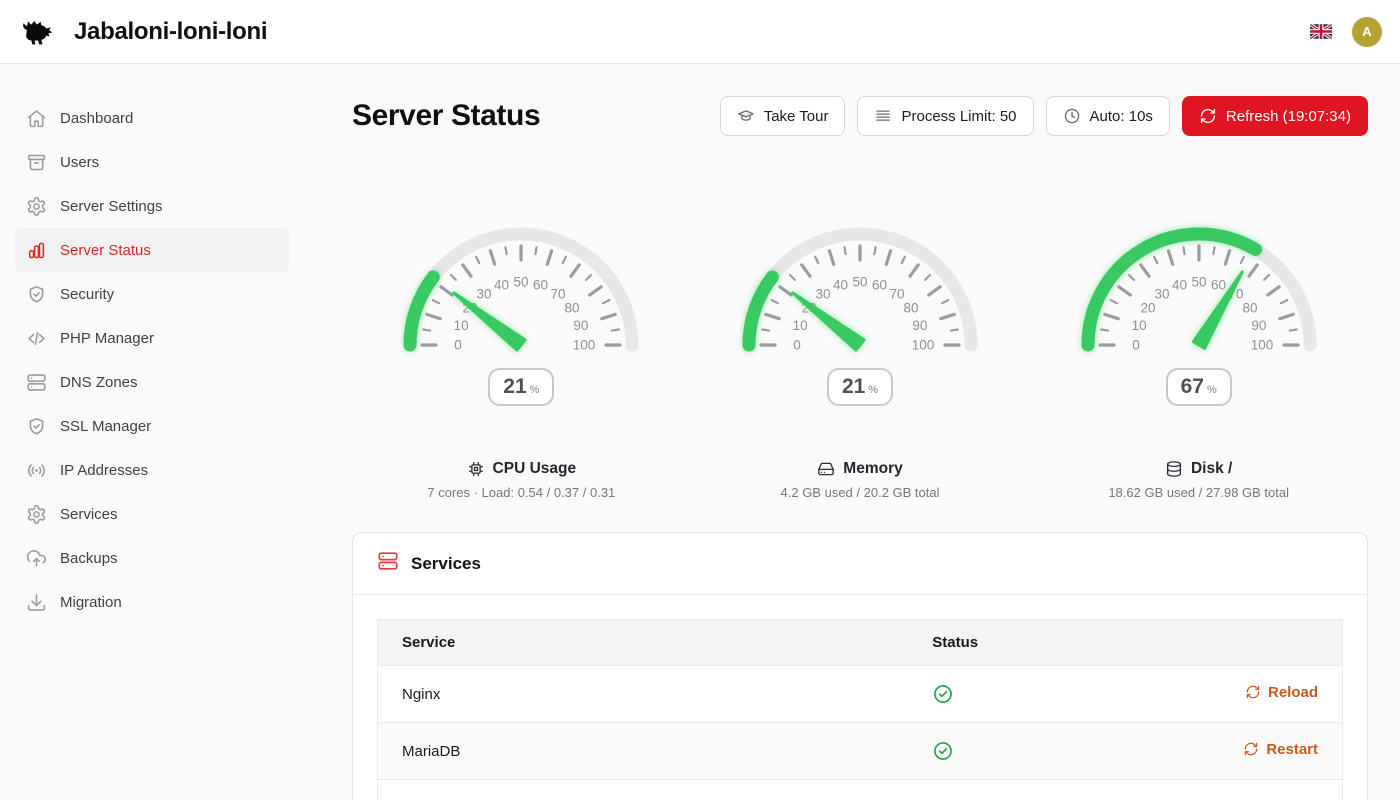 This screenshot has width=1400, height=800. What do you see at coordinates (1029, 642) in the screenshot?
I see `status-column-header: Status` at bounding box center [1029, 642].